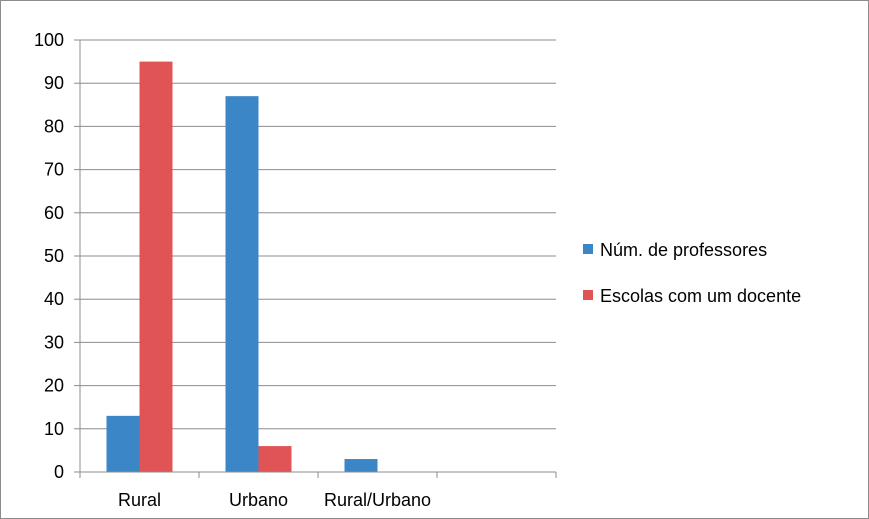 This screenshot has height=519, width=869. What do you see at coordinates (700, 296) in the screenshot?
I see `legend-label-escolas: Escolas com um docente` at bounding box center [700, 296].